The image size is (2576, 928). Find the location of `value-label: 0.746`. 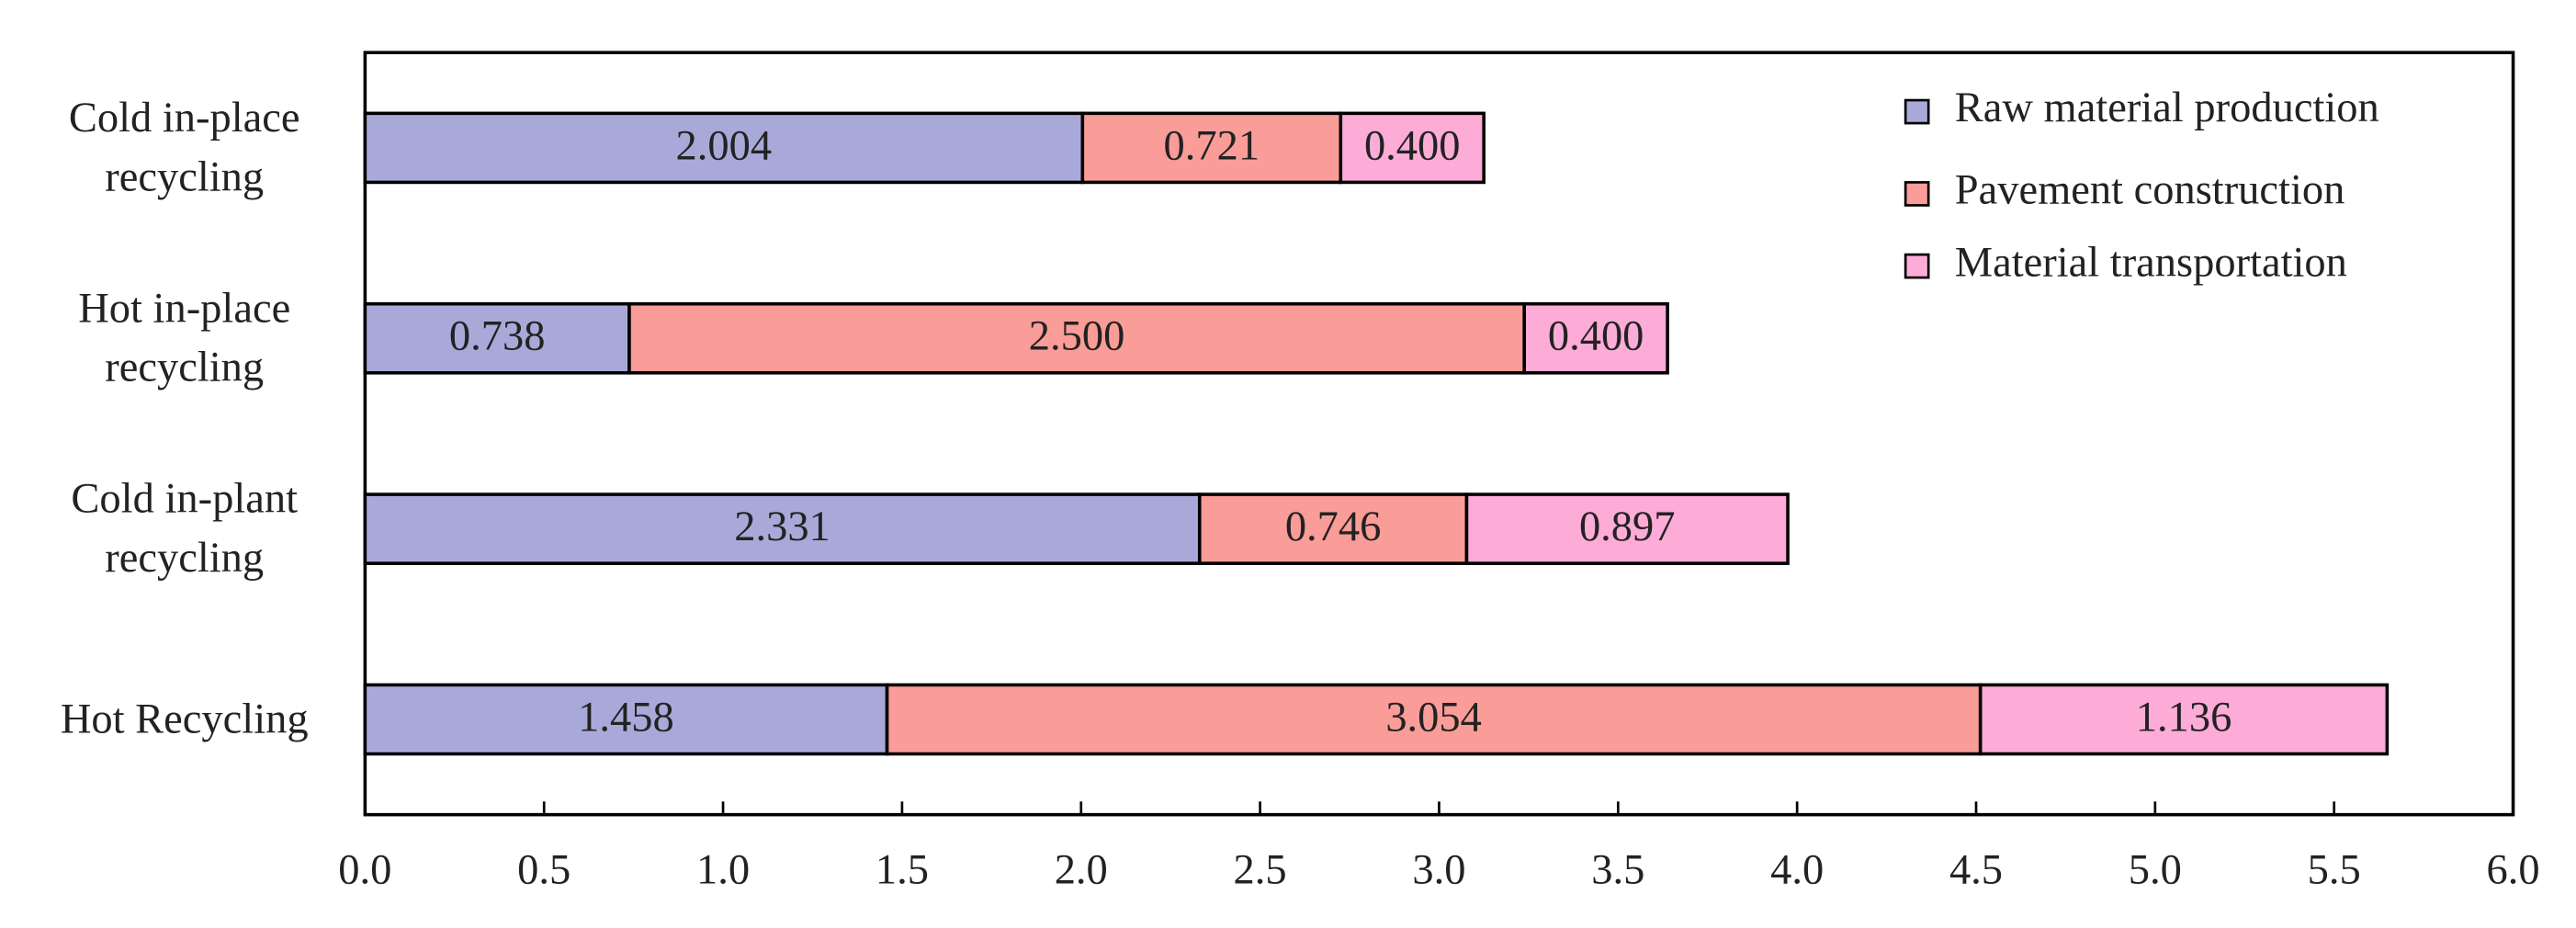

value-label: 0.746 is located at coordinates (1333, 527).